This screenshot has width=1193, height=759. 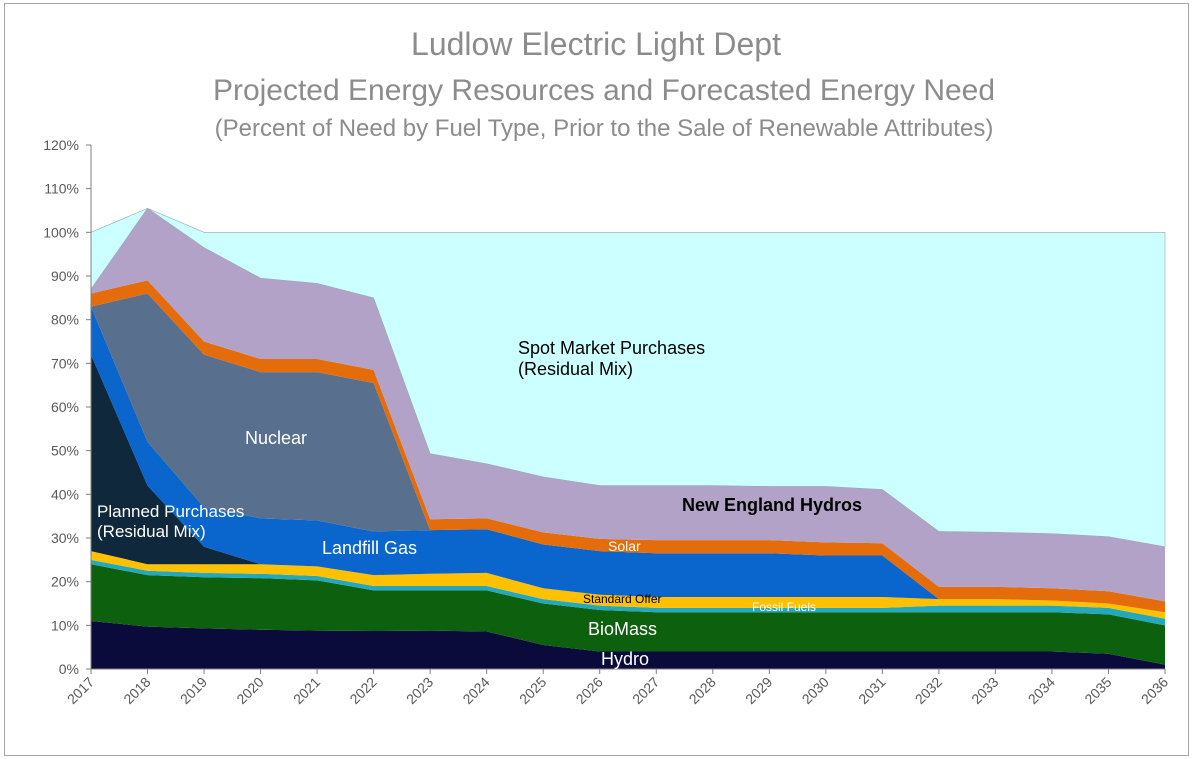 What do you see at coordinates (136, 690) in the screenshot?
I see `x-tick-label: 2018` at bounding box center [136, 690].